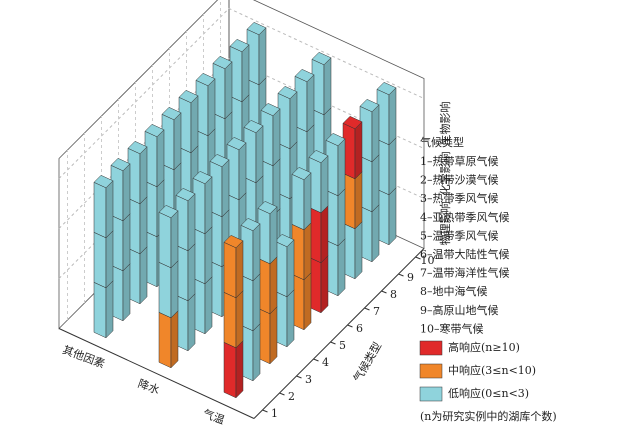 Image resolution: width=638 pixels, height=448 pixels. Describe the element at coordinates (148, 386) in the screenshot. I see `factor-label: 降水` at that location.